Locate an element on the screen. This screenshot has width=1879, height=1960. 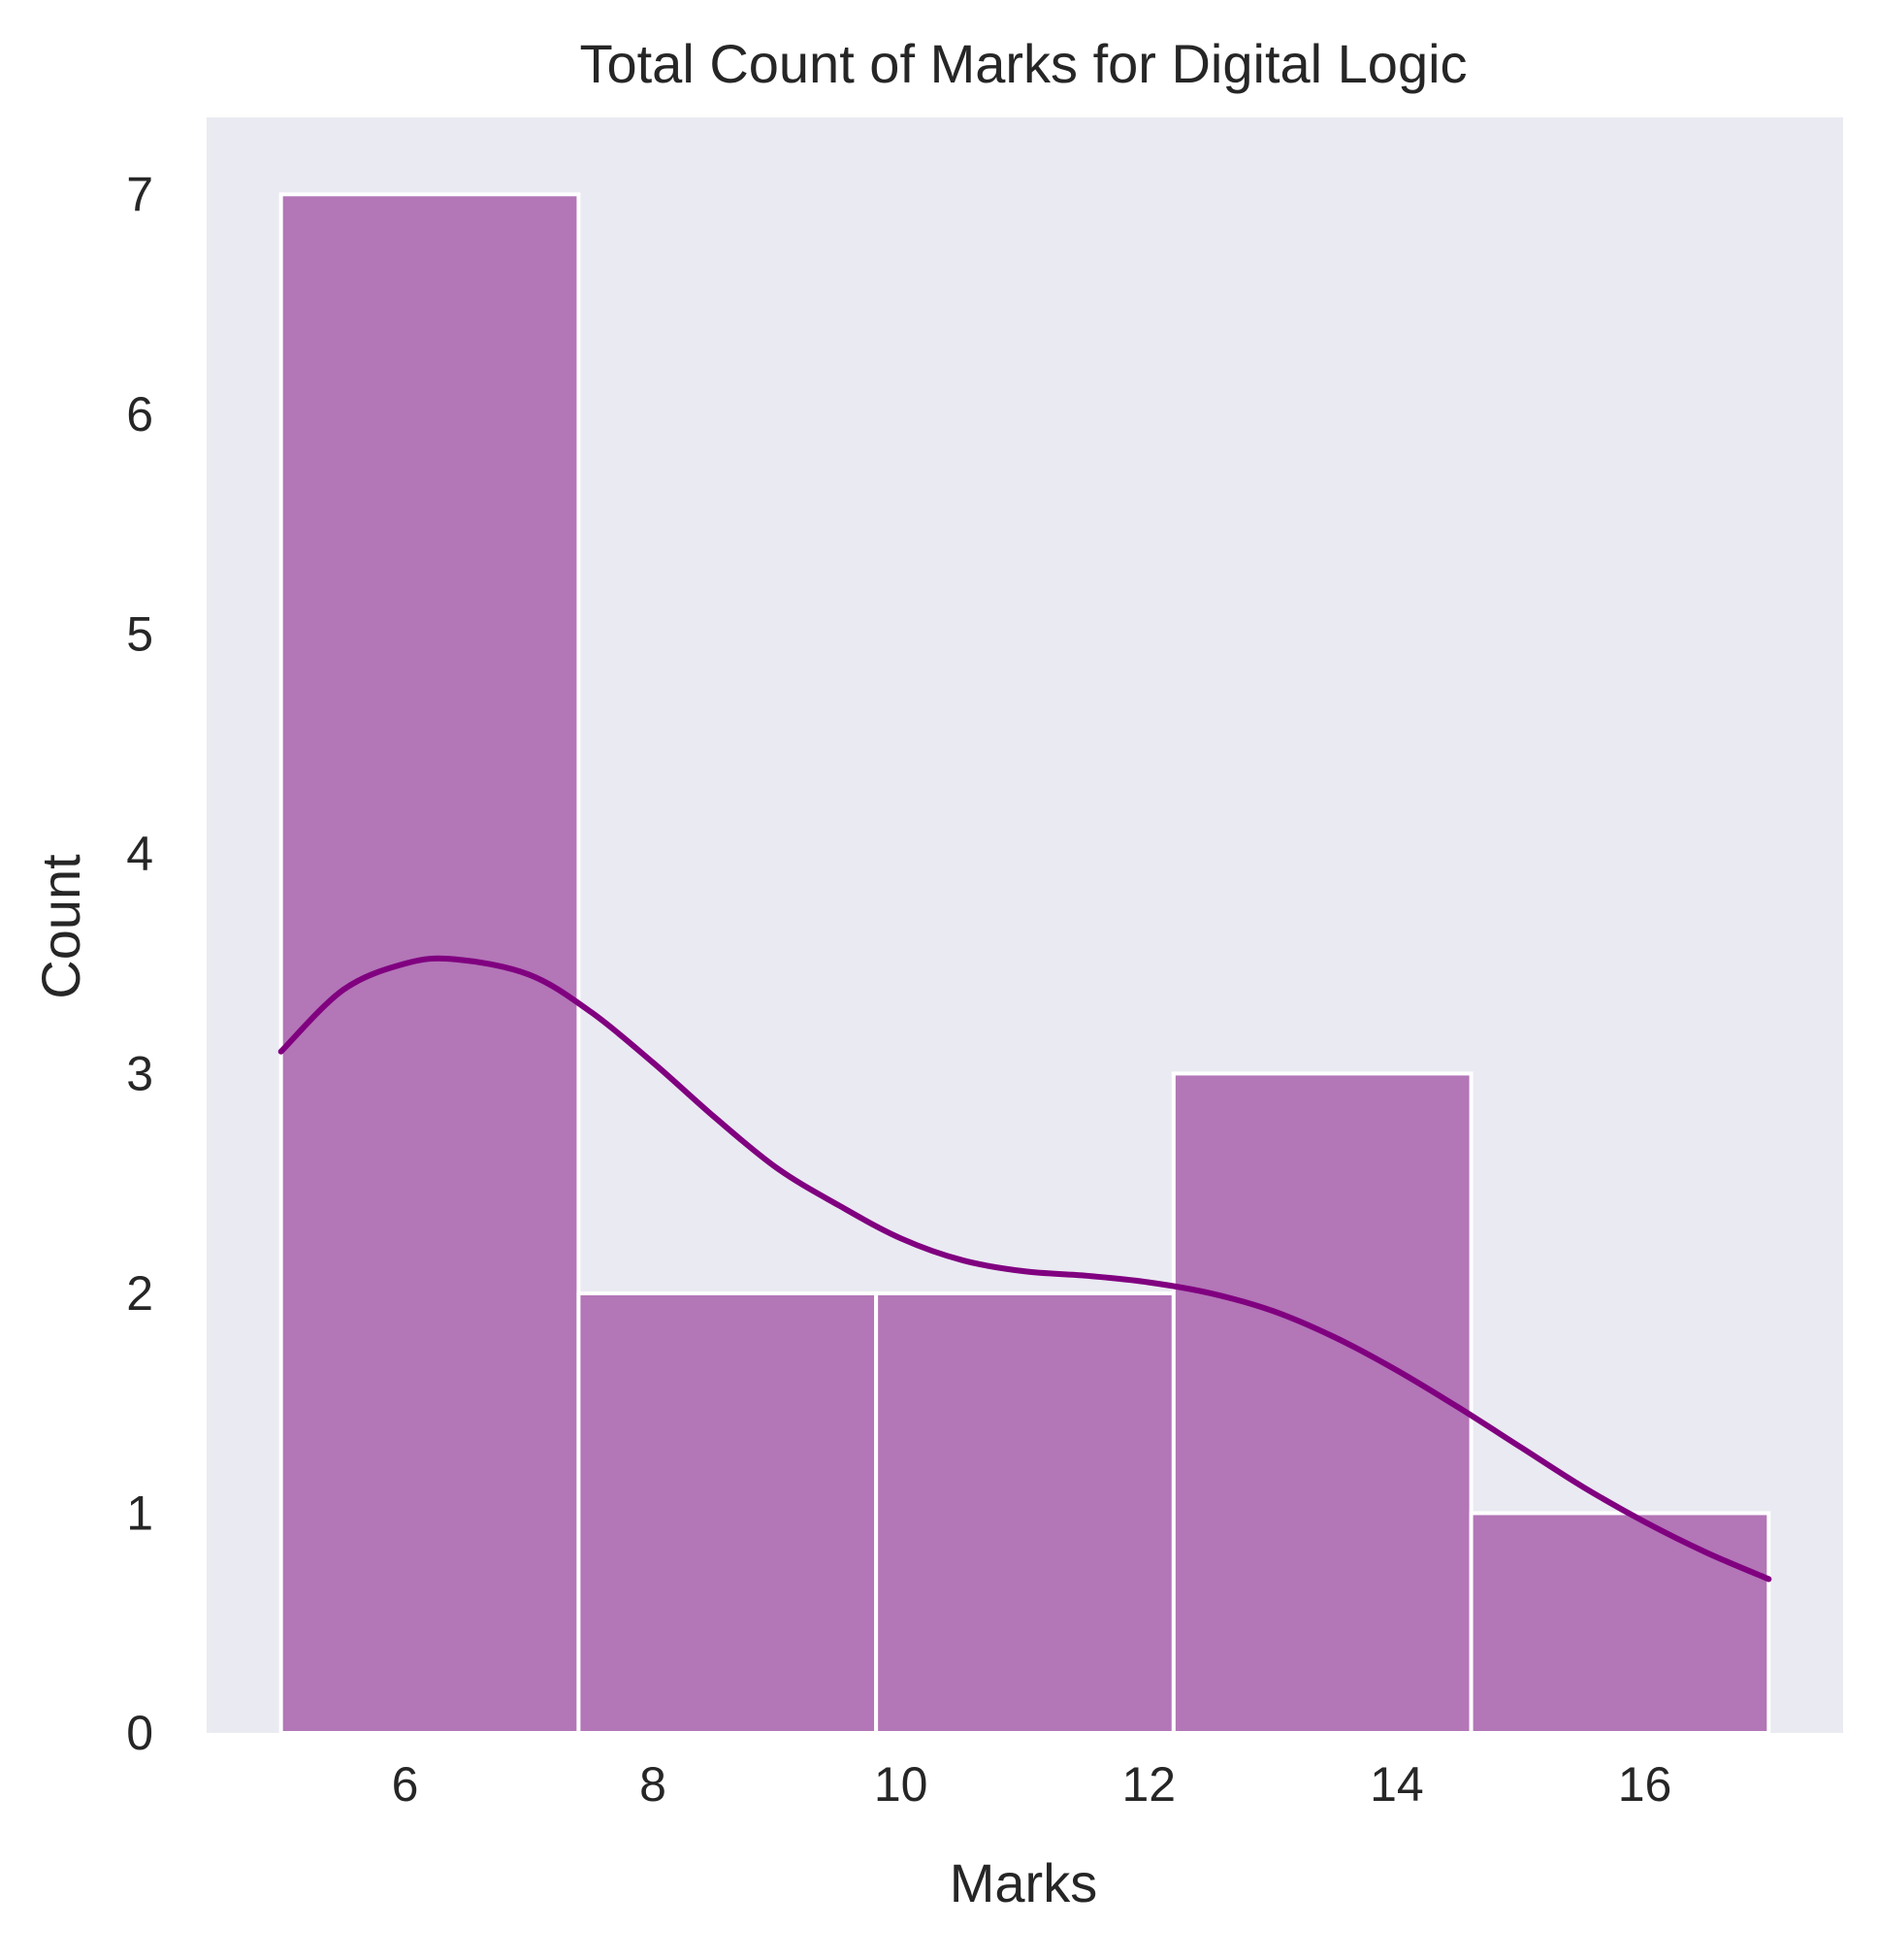
y-tick-label: 6 is located at coordinates (139, 414).